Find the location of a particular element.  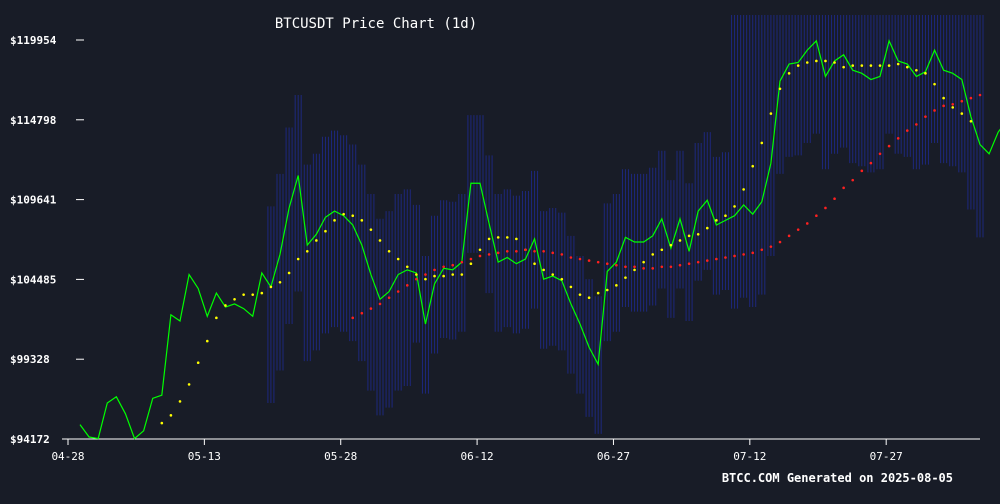

y-tick-label: $104485 is located at coordinates (33, 279).